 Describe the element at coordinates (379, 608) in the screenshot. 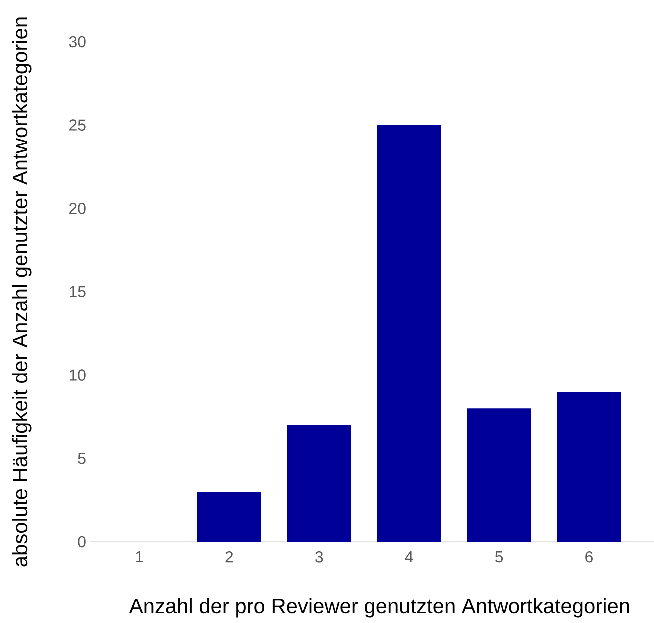

I see `x-axis-title: Anzahl der pro Reviewer genutzten Antwortkategorien` at that location.